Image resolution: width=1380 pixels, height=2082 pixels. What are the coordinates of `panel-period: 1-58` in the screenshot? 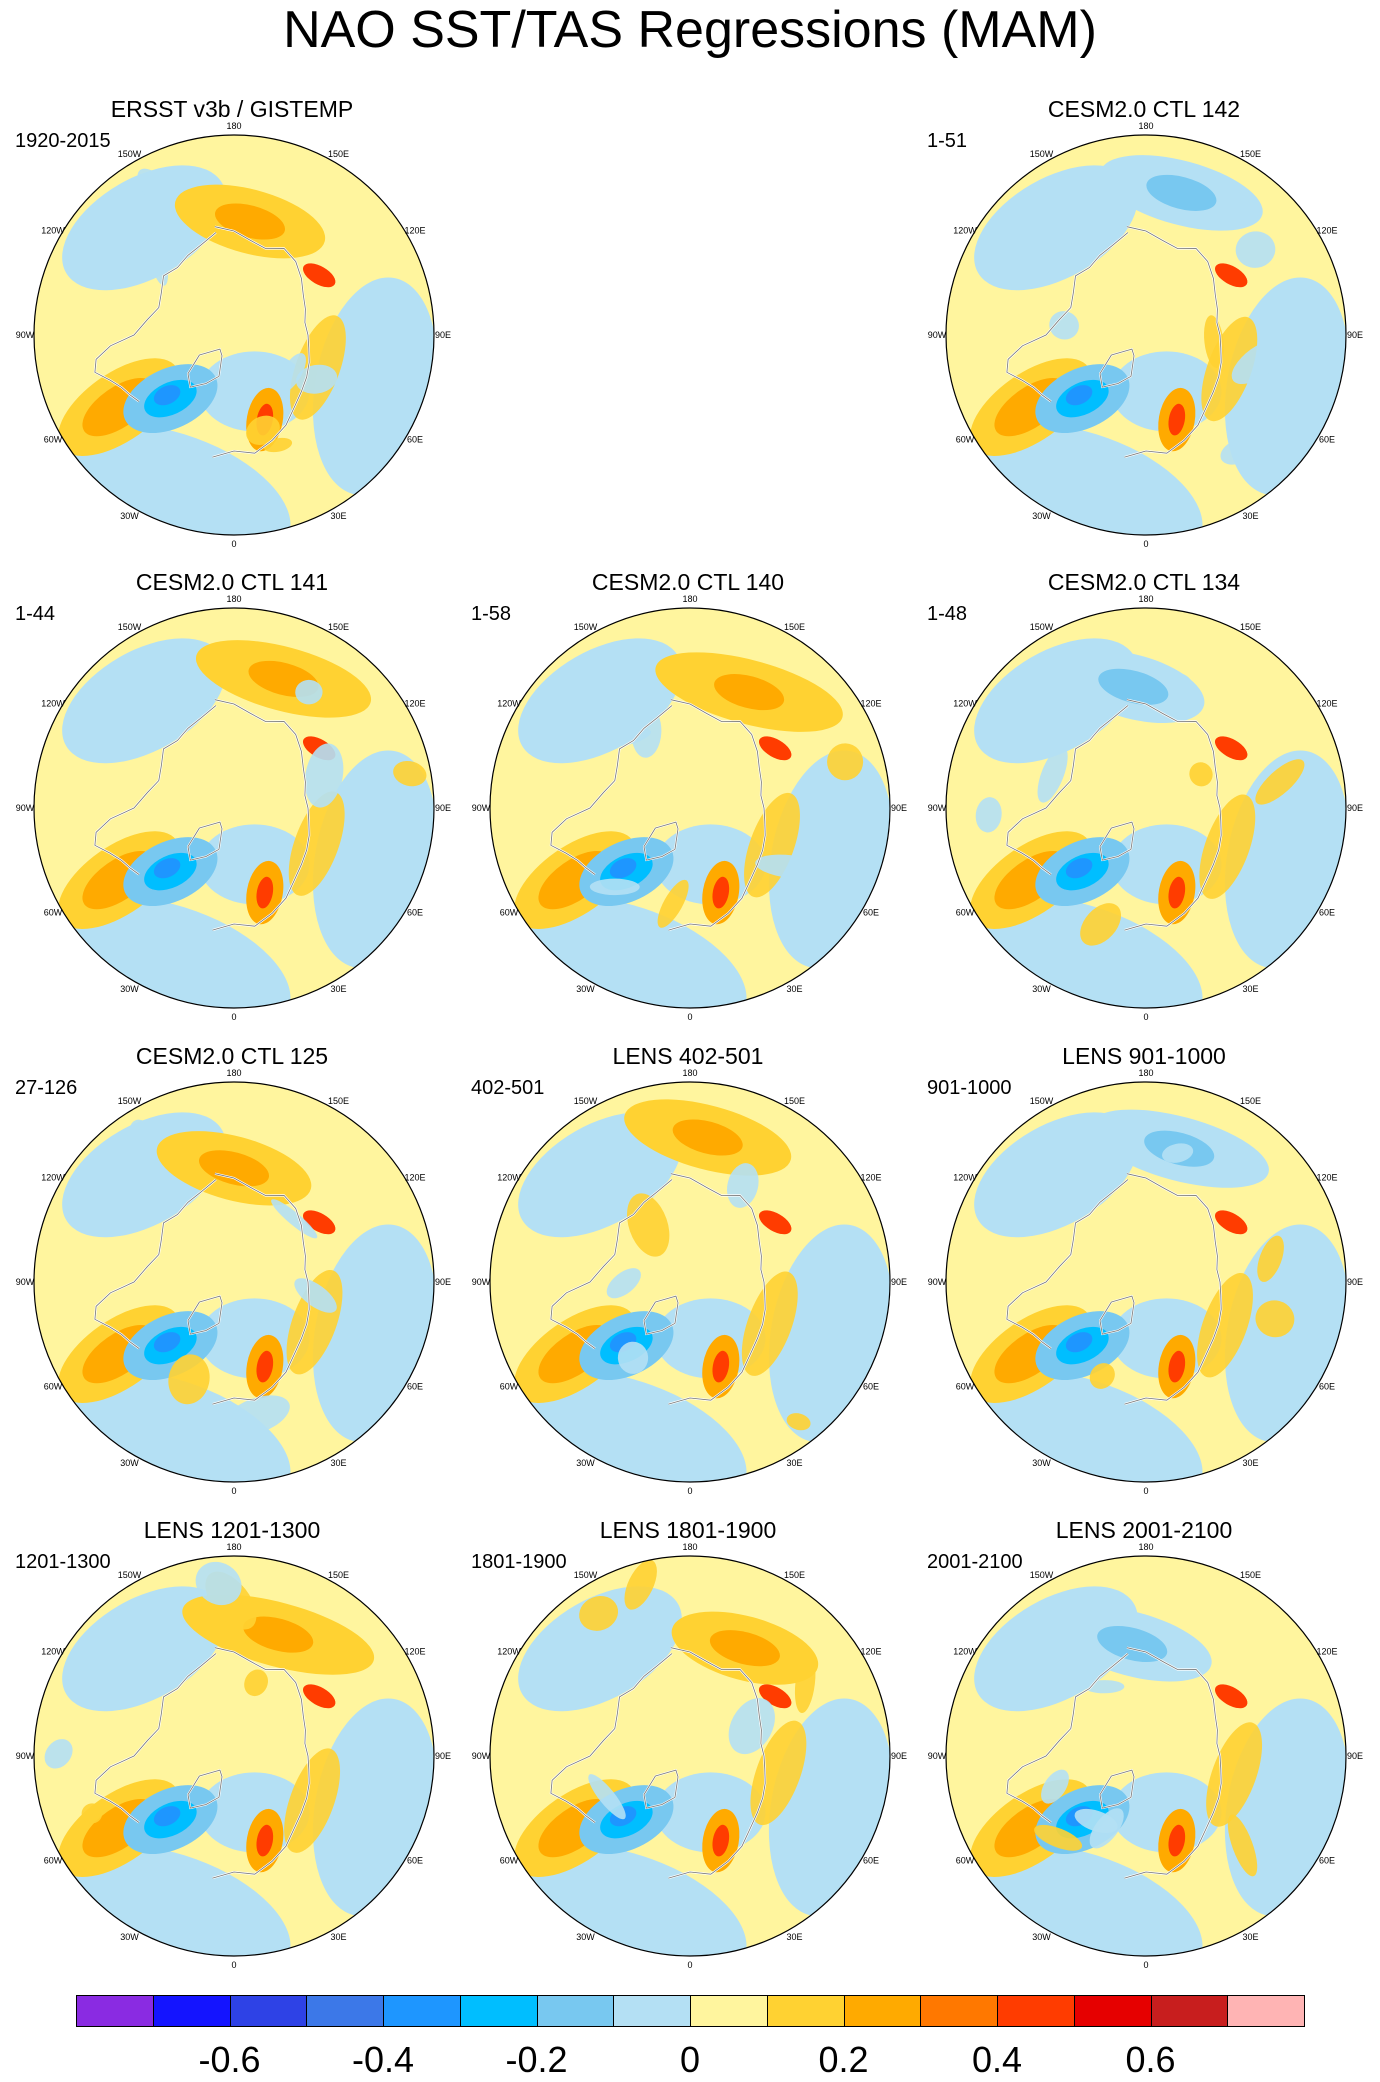 It's located at (491, 614).